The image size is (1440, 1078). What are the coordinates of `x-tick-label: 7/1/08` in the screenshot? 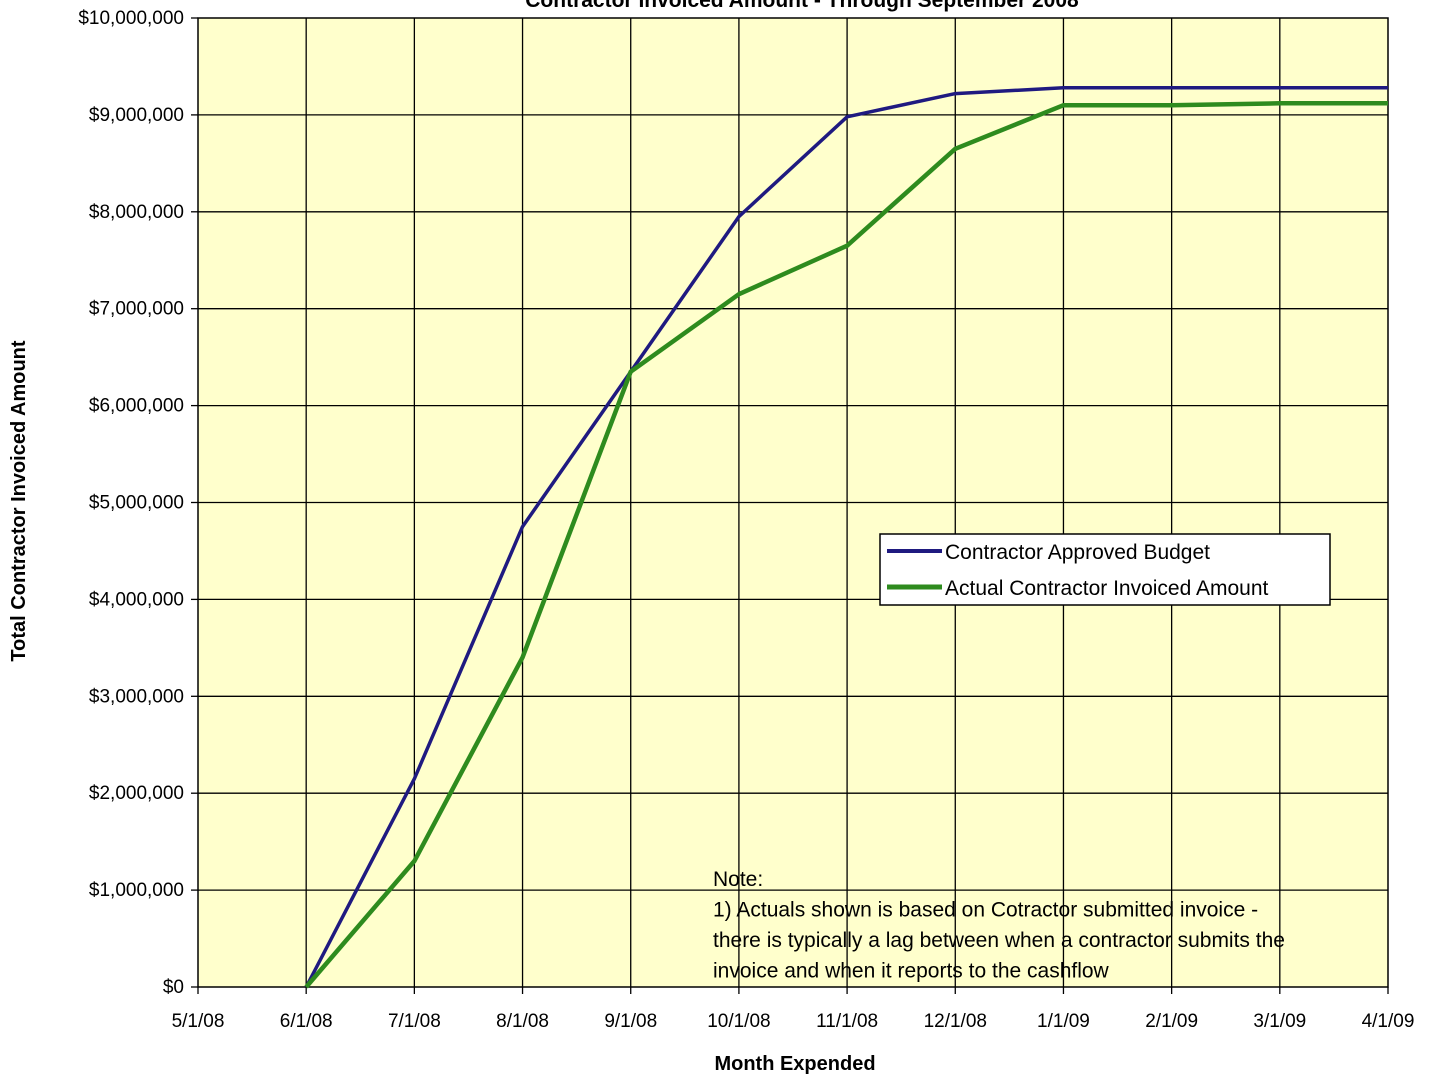 It's located at (414, 1021).